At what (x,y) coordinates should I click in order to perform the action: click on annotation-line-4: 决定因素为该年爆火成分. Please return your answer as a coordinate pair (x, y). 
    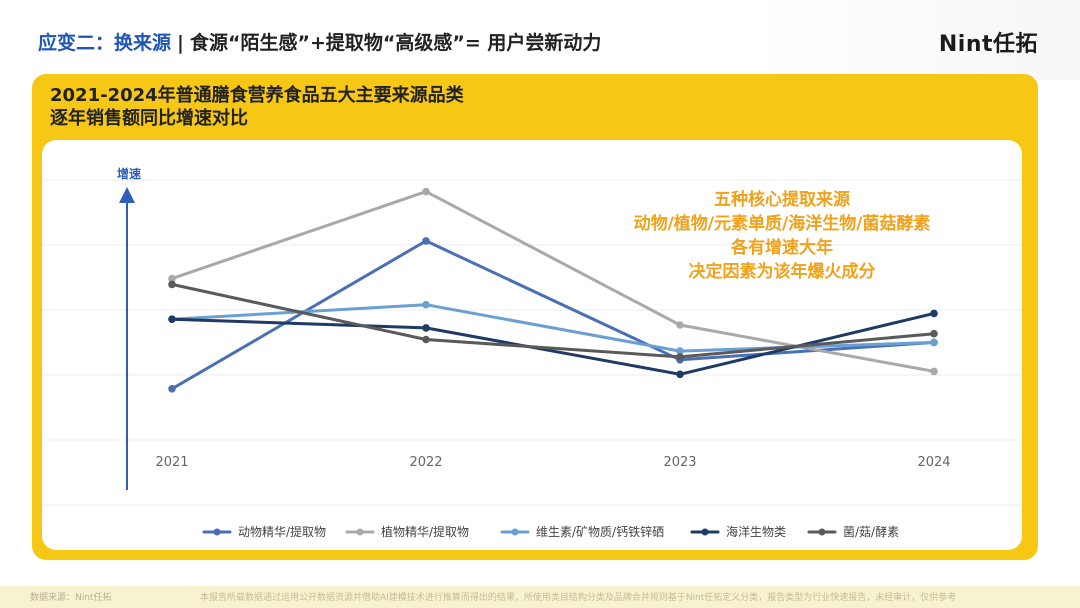
    Looking at the image, I should click on (782, 272).